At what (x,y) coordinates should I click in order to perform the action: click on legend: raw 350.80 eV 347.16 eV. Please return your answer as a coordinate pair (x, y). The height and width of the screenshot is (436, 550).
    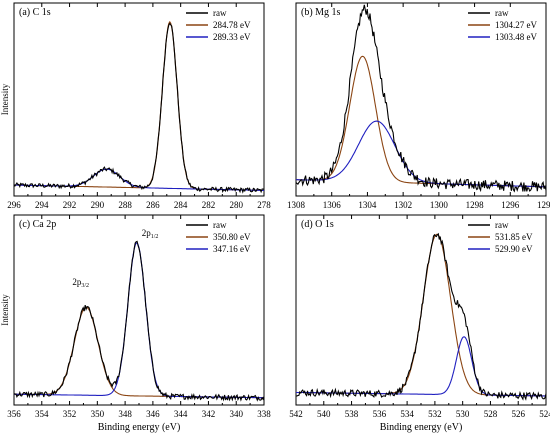
    Looking at the image, I should click on (218, 237).